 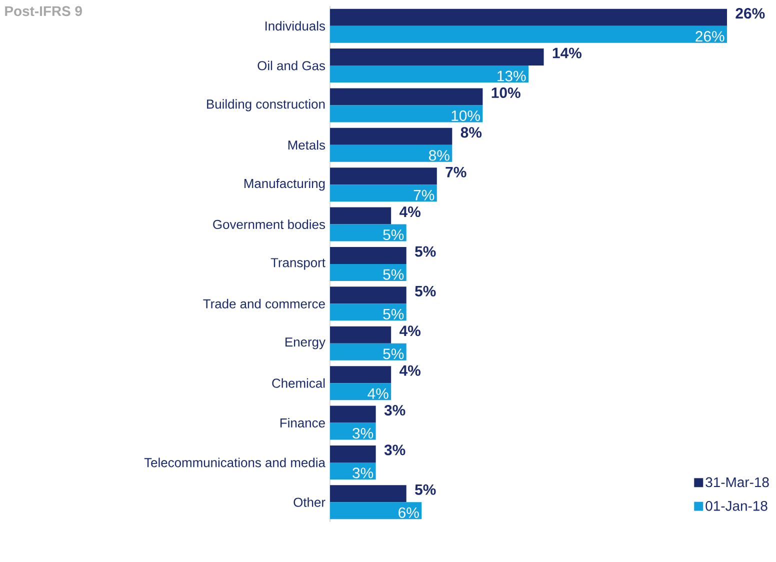 I want to click on y-tick-label: Building construction, so click(x=266, y=105).